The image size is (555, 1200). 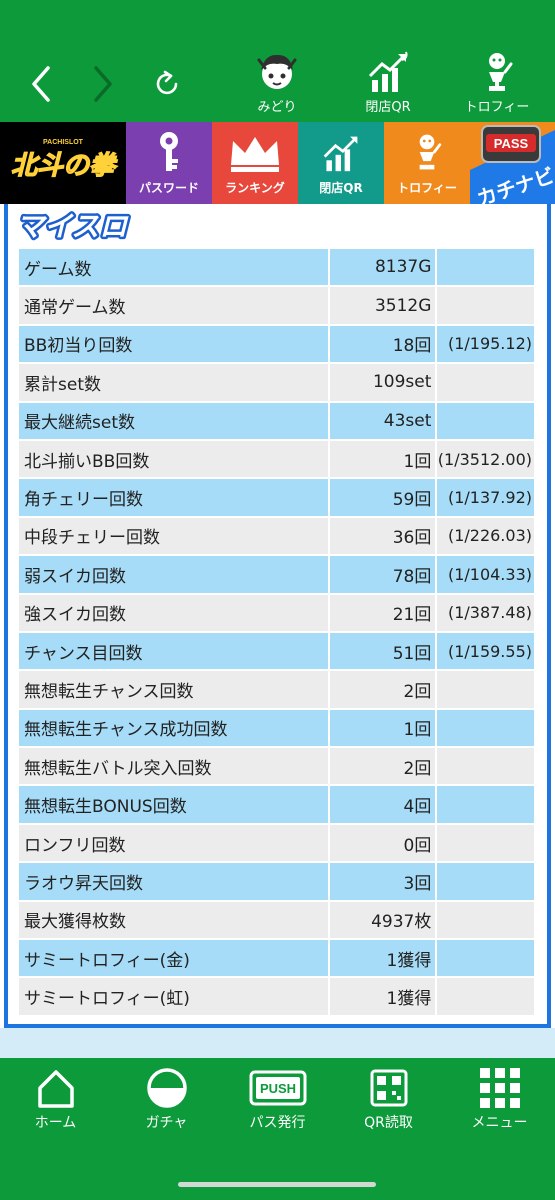 What do you see at coordinates (168, 188) in the screenshot?
I see `banner-label: パスワード` at bounding box center [168, 188].